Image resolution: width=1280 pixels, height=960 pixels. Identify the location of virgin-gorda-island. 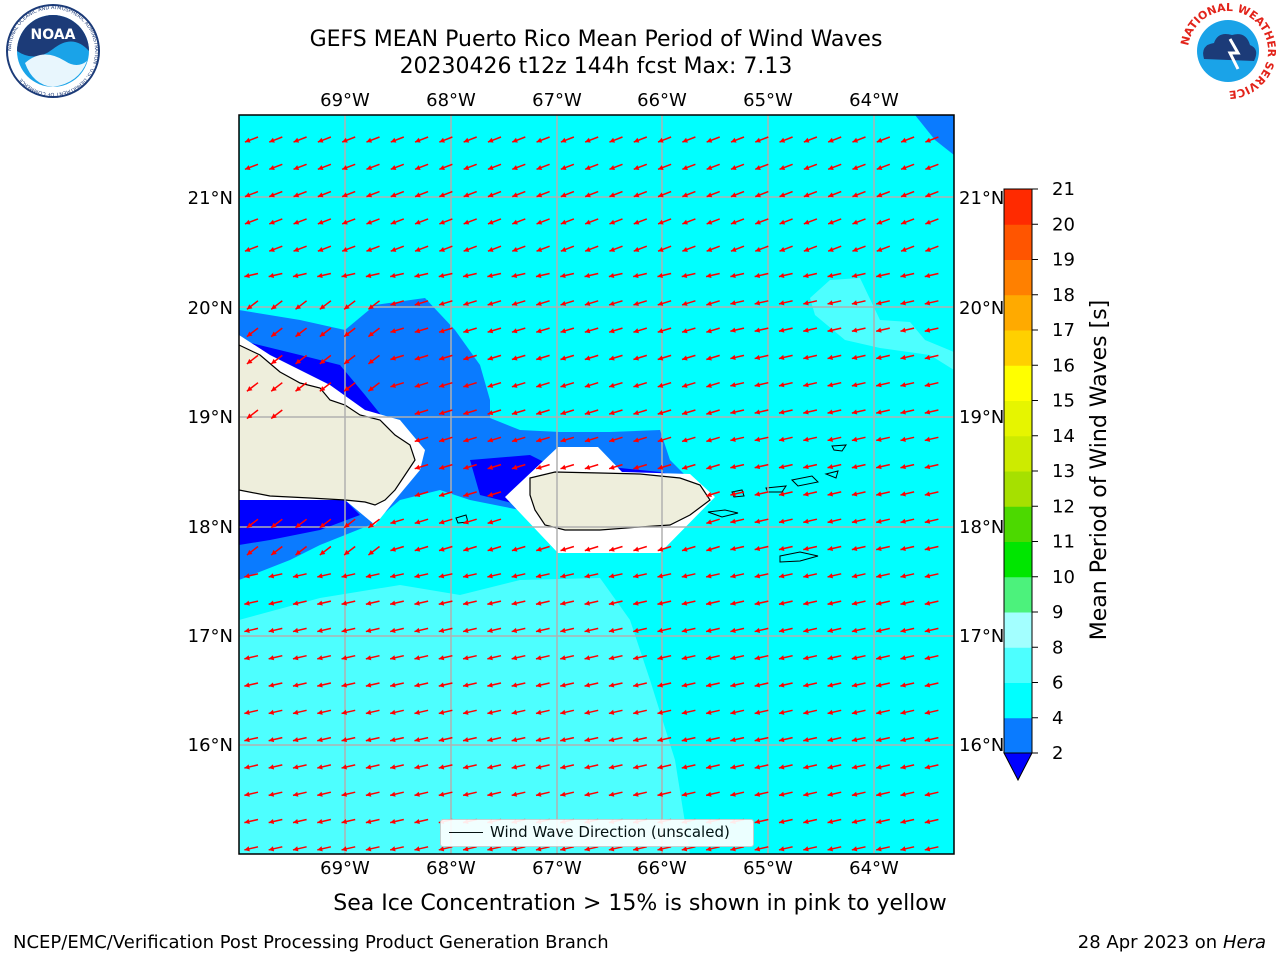
(831, 474).